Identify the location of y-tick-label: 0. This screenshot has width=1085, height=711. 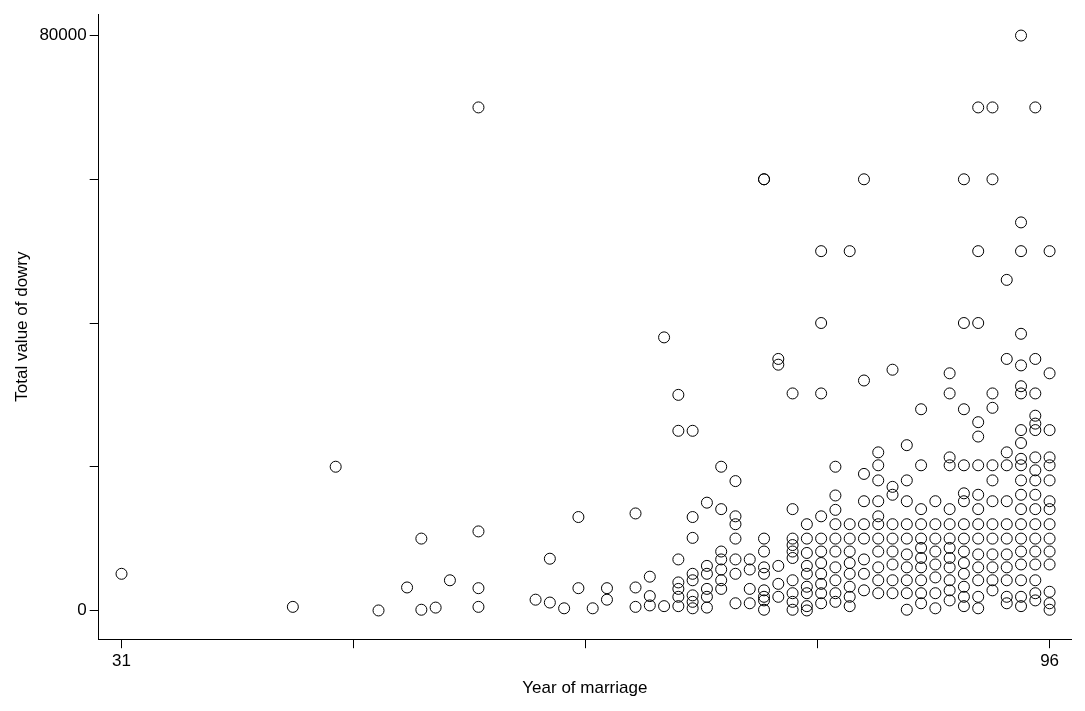
(82, 610).